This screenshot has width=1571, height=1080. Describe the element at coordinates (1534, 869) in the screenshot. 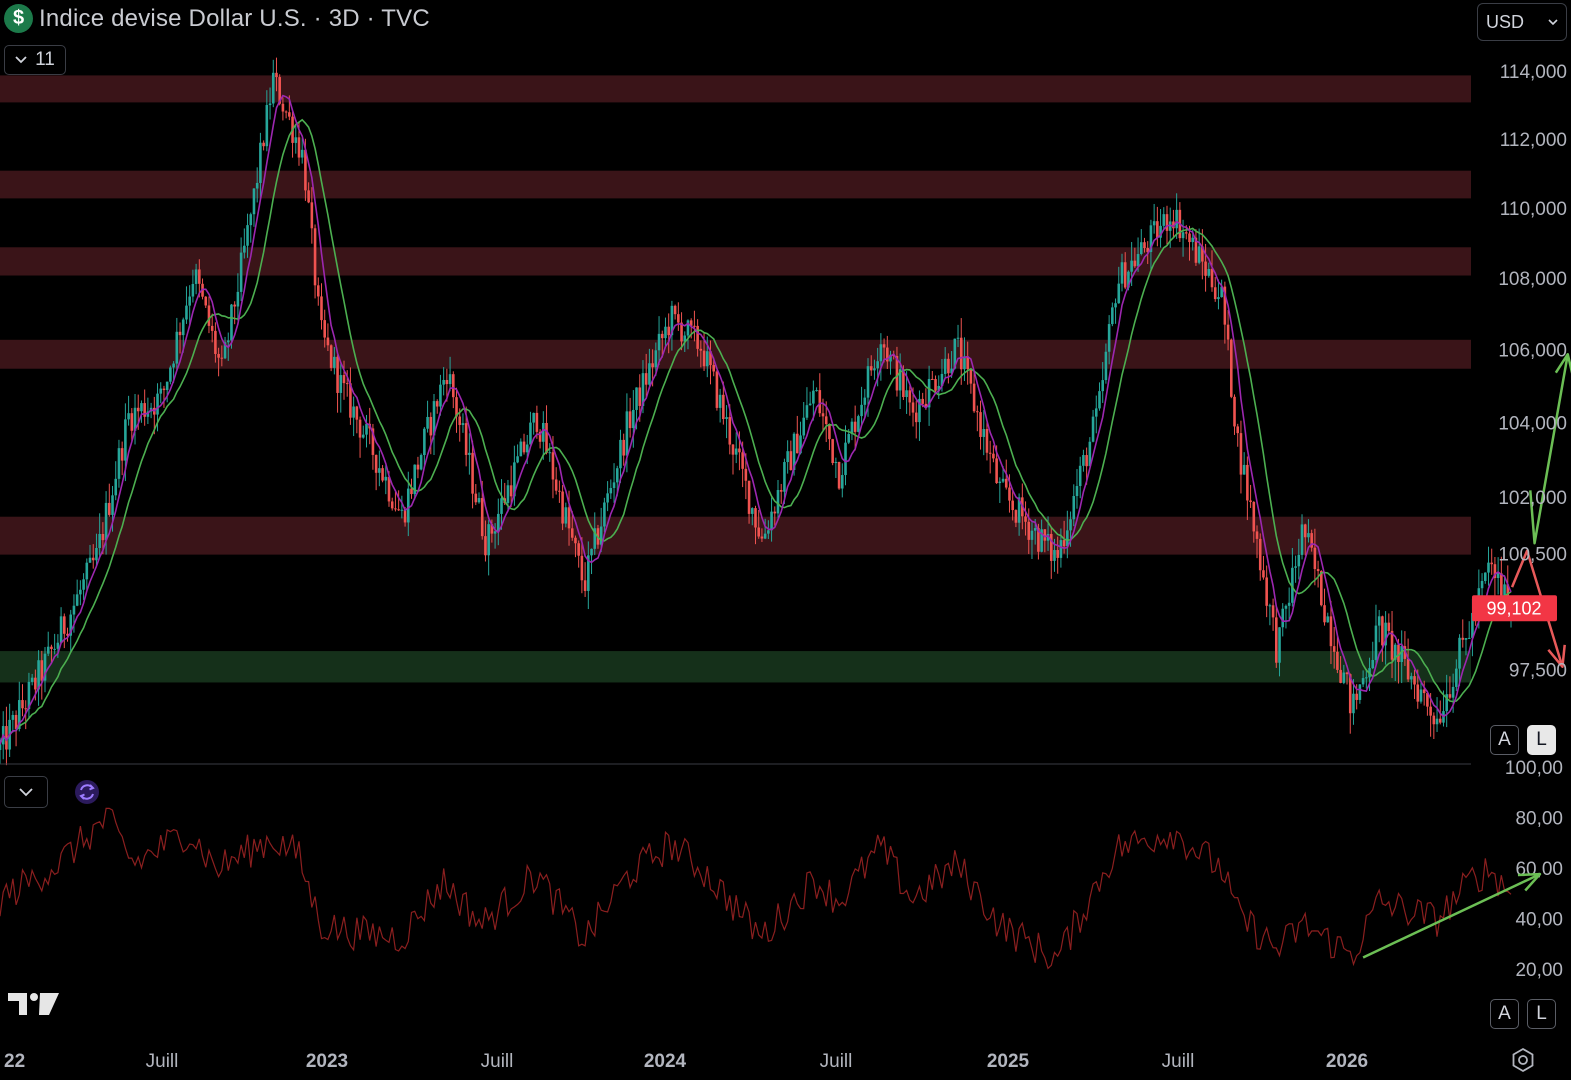

I see `rsi-scale: 100,00 80,00 60,00 40,00 20,00` at that location.